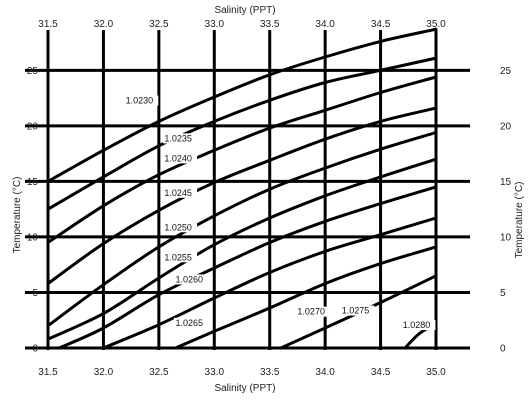 The width and height of the screenshot is (530, 400). I want to click on x-tick-label-bottom: 33.0, so click(215, 372).